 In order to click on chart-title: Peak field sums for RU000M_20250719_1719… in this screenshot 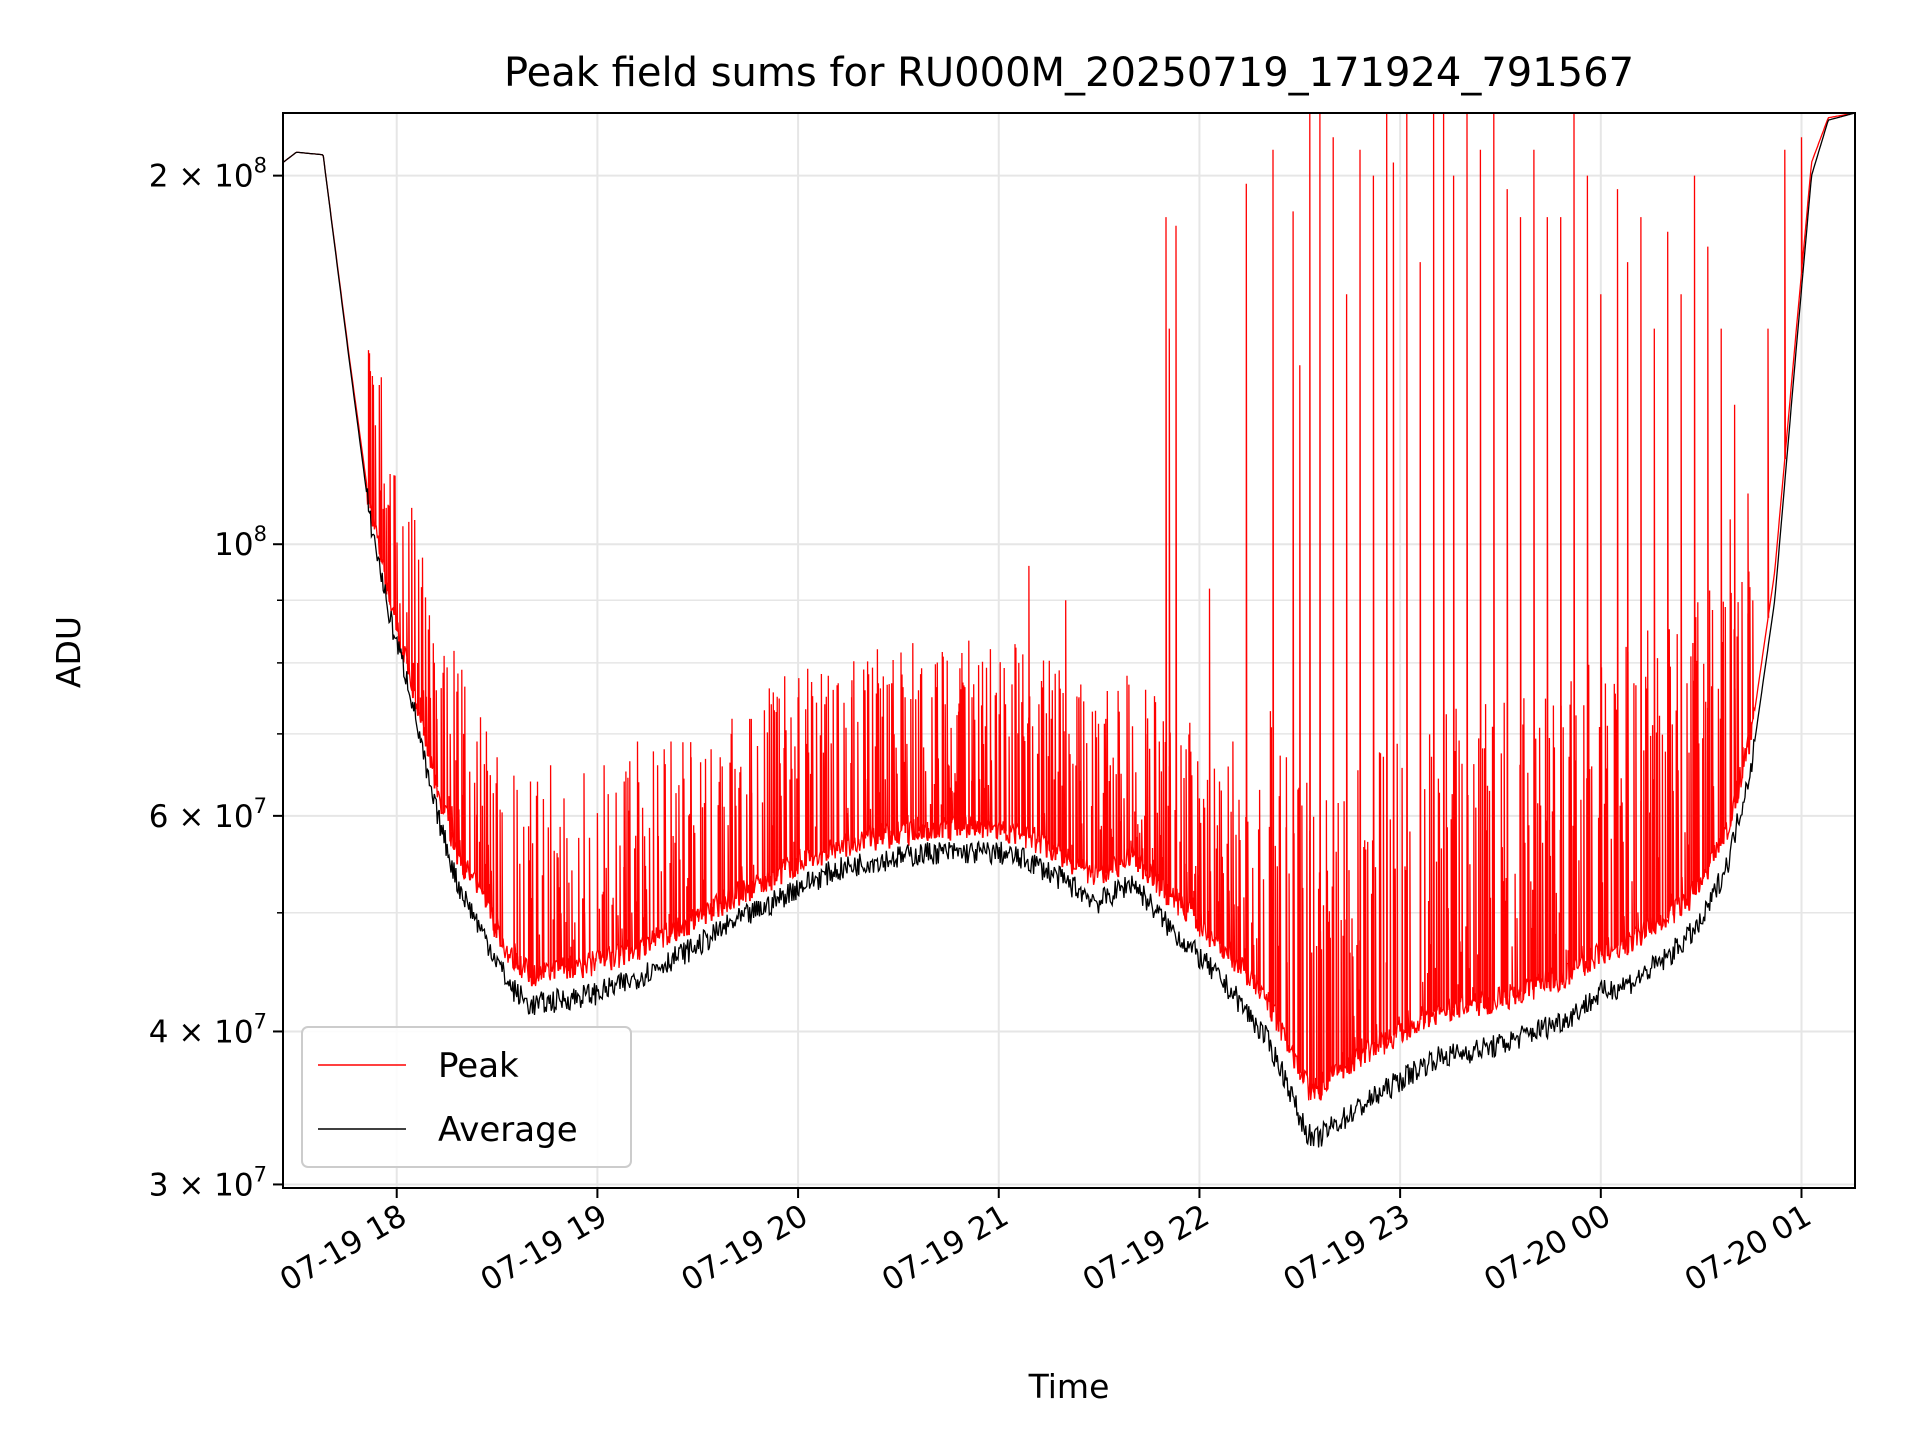, I will do `click(1069, 73)`.